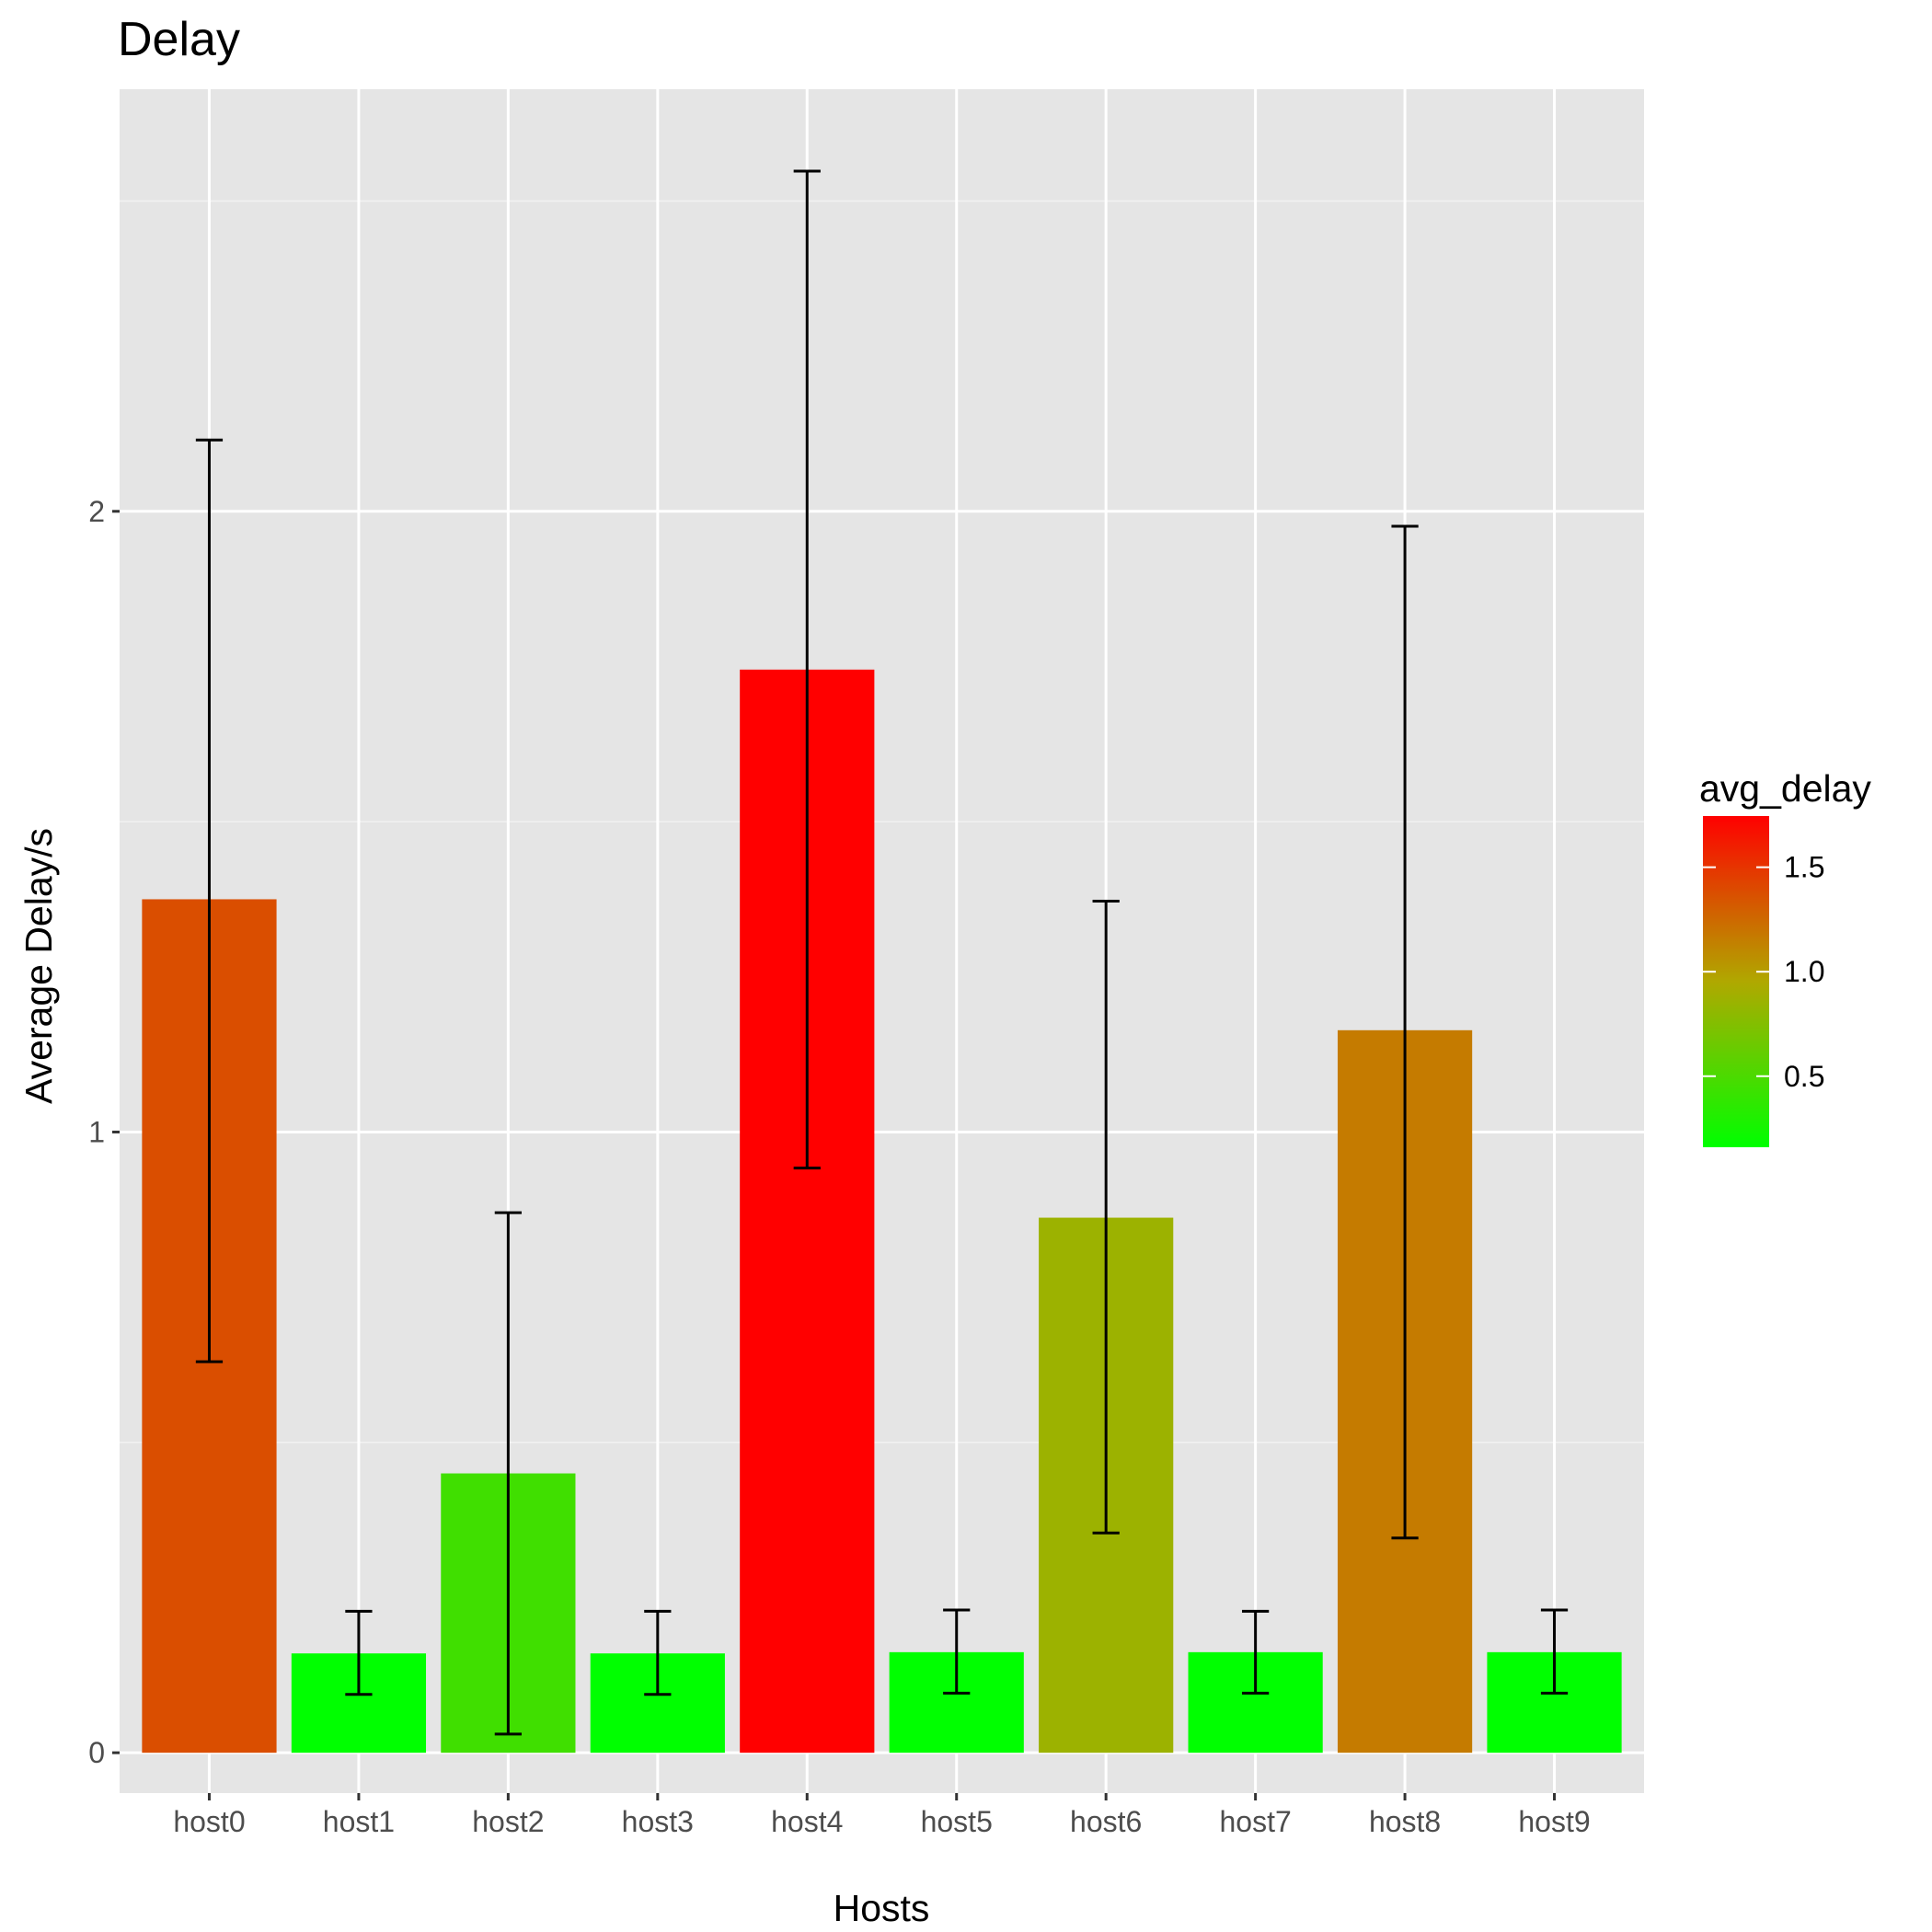  What do you see at coordinates (209, 1821) in the screenshot?
I see `x-tick-label: host0` at bounding box center [209, 1821].